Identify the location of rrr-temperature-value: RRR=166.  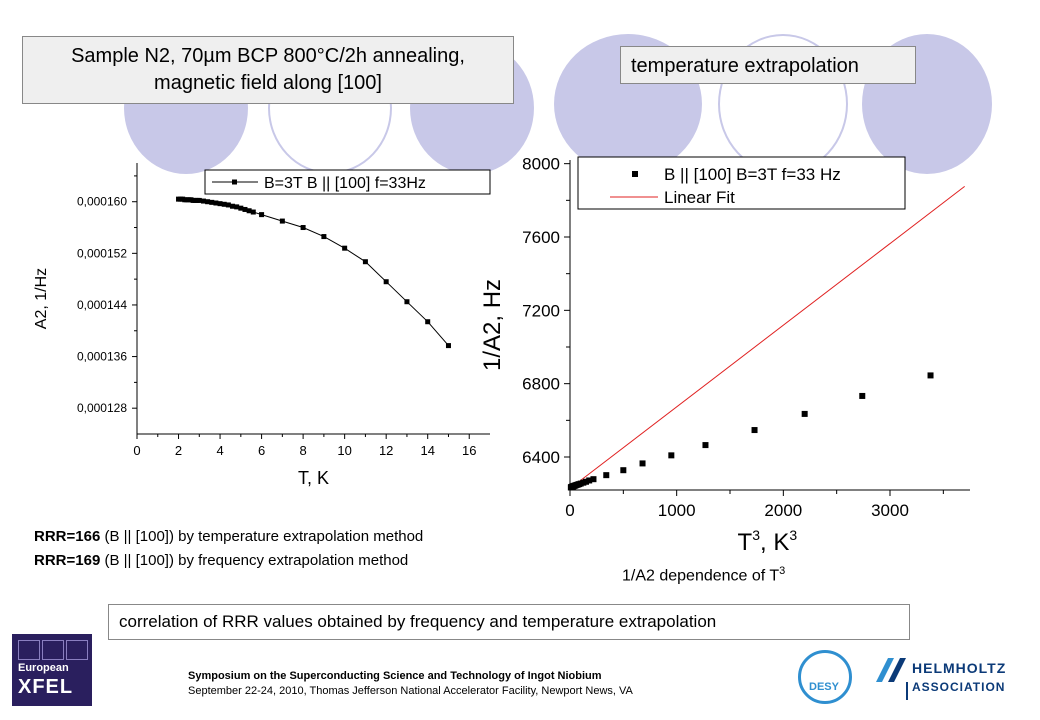
(67, 536).